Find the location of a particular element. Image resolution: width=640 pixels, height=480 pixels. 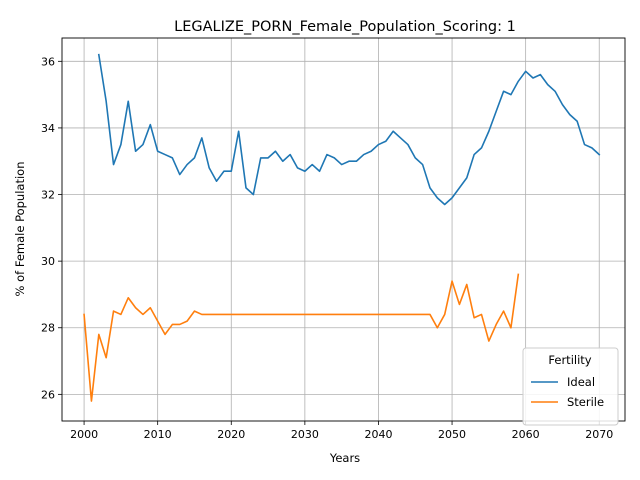

x-tick-label: 2000 is located at coordinates (84, 434).